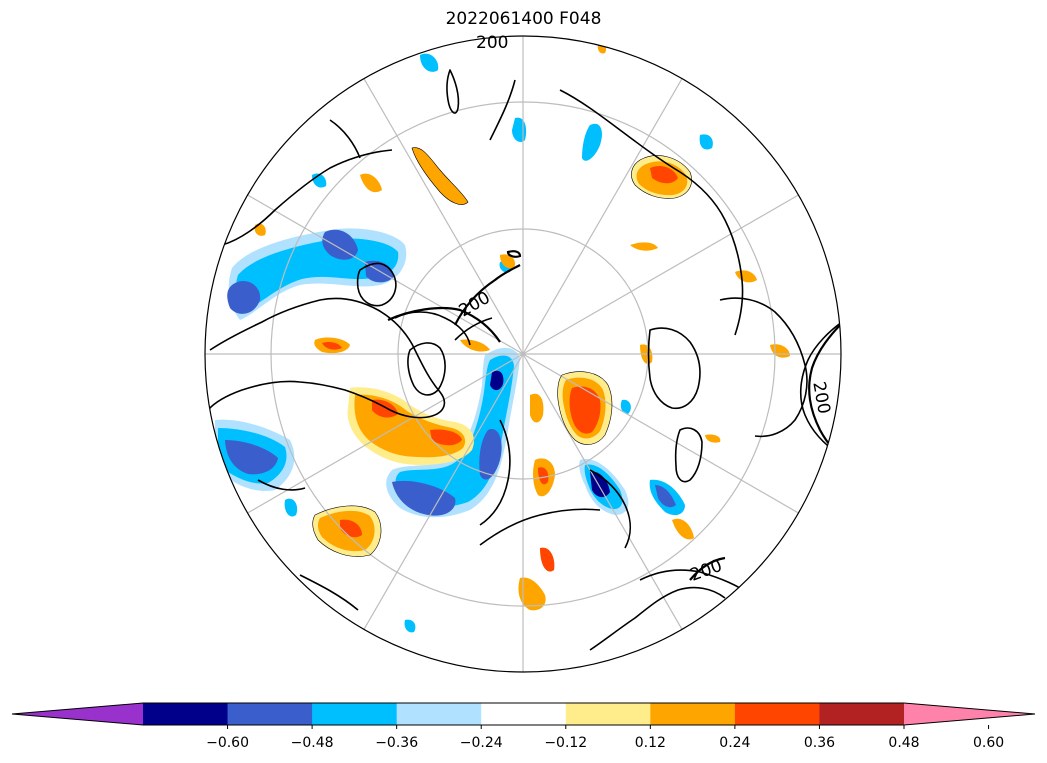 This screenshot has width=1047, height=763. I want to click on colorbar-tick-label: −0.24, so click(481, 743).